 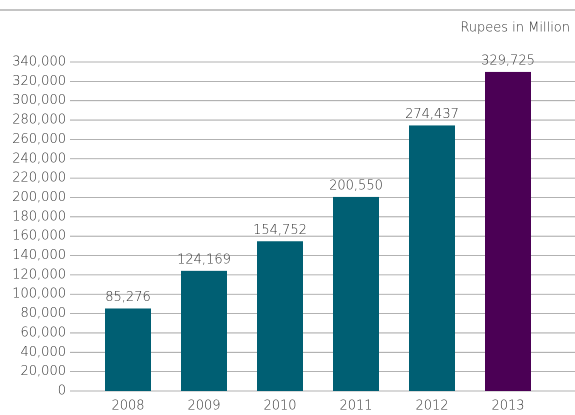 What do you see at coordinates (39, 62) in the screenshot?
I see `y-tick-label: 340,000` at bounding box center [39, 62].